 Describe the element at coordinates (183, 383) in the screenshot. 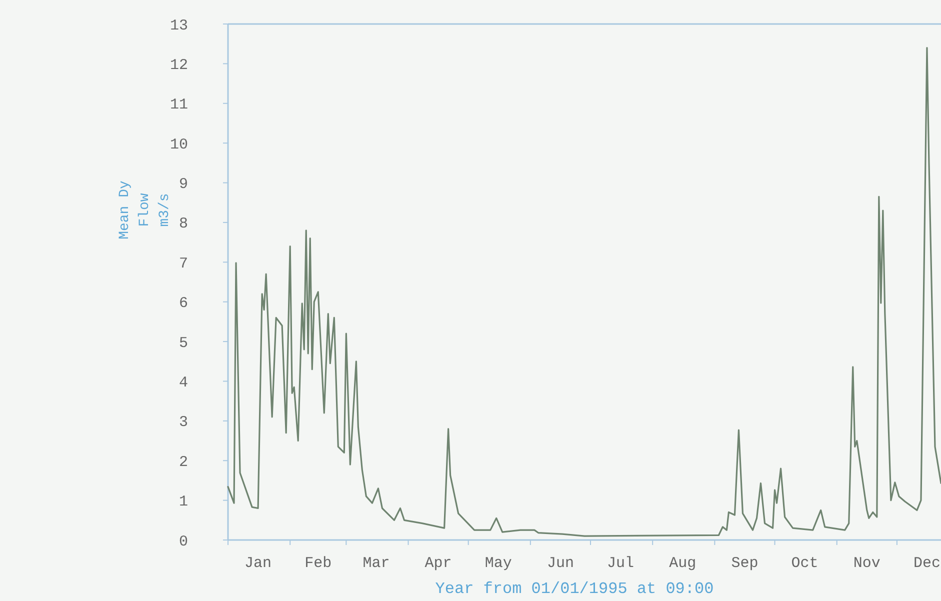

I see `y-tick-label: 4` at that location.